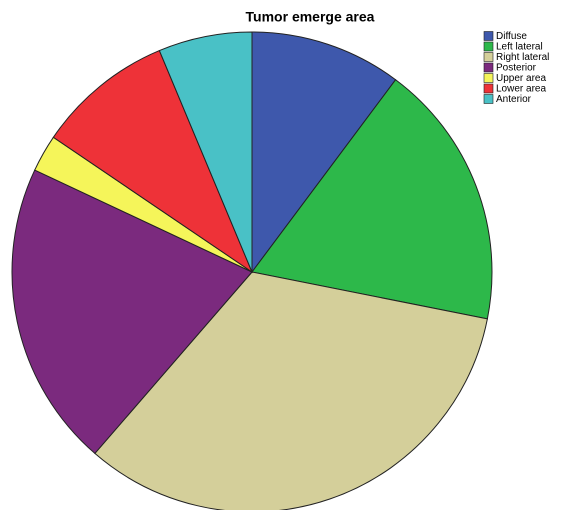 The image size is (568, 510). Describe the element at coordinates (514, 99) in the screenshot. I see `legend-label: Anterior` at that location.